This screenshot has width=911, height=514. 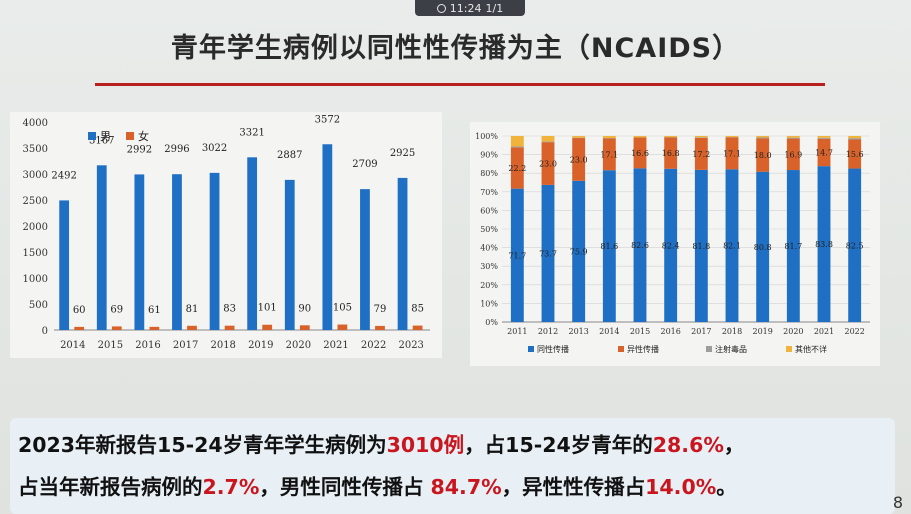 I want to click on stack-segment-3-2011, so click(x=517, y=141).